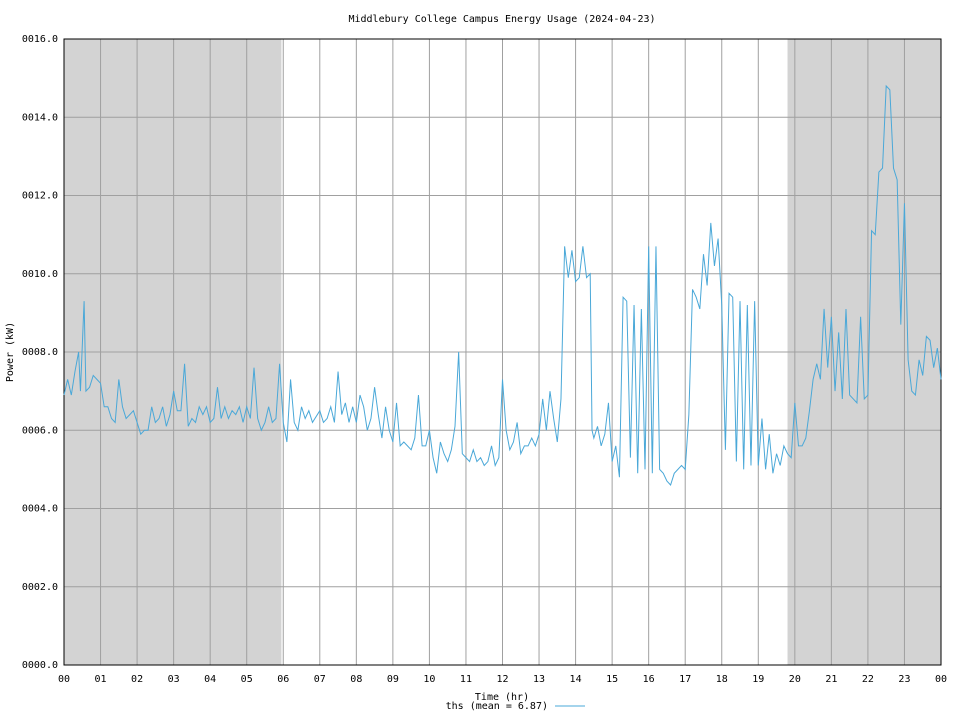  I want to click on x-tick-label: 06, so click(283, 679).